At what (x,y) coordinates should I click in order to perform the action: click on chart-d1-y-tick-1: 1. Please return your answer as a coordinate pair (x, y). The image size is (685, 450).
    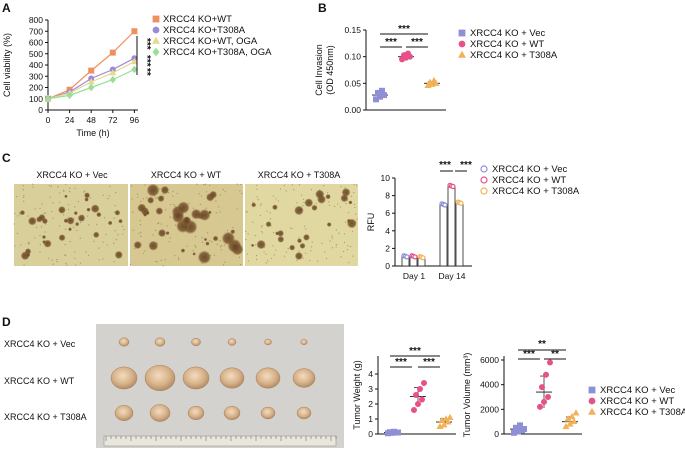
    Looking at the image, I should click on (370, 419).